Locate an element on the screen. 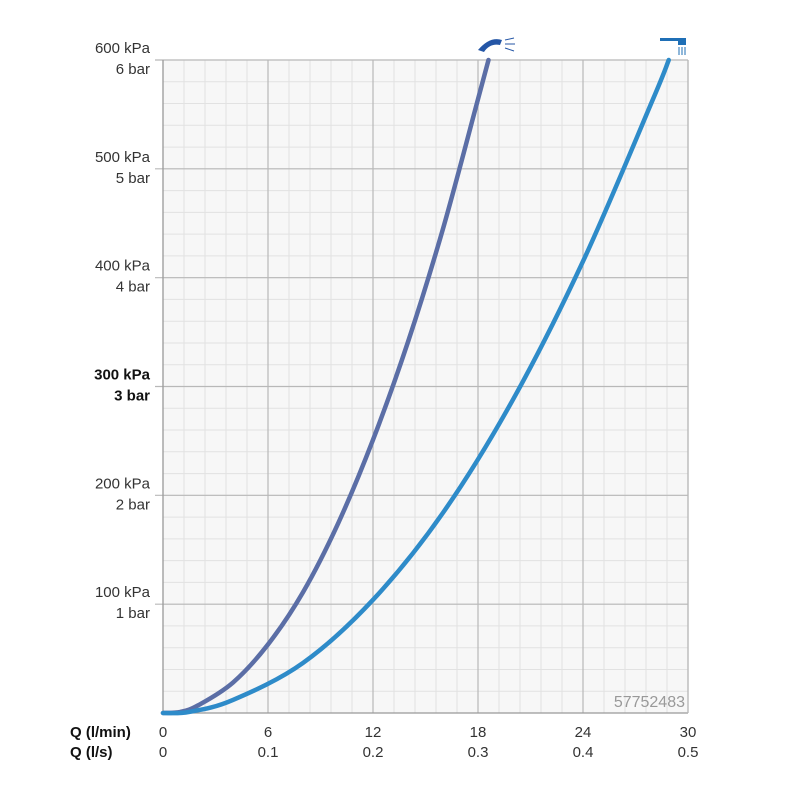  x-tick-label: 24 is located at coordinates (583, 732).